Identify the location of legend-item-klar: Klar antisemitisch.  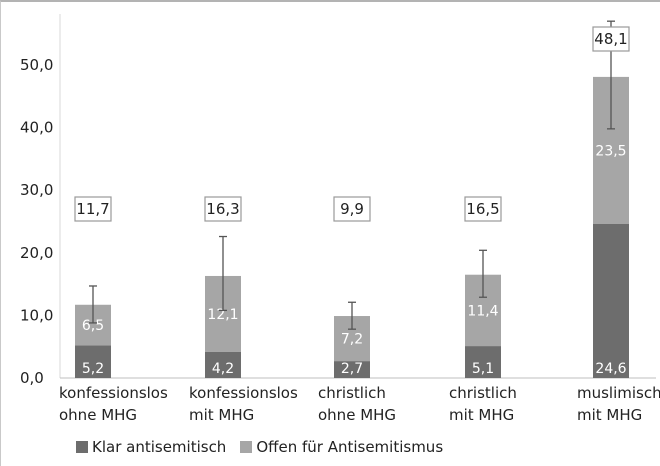
(151, 447).